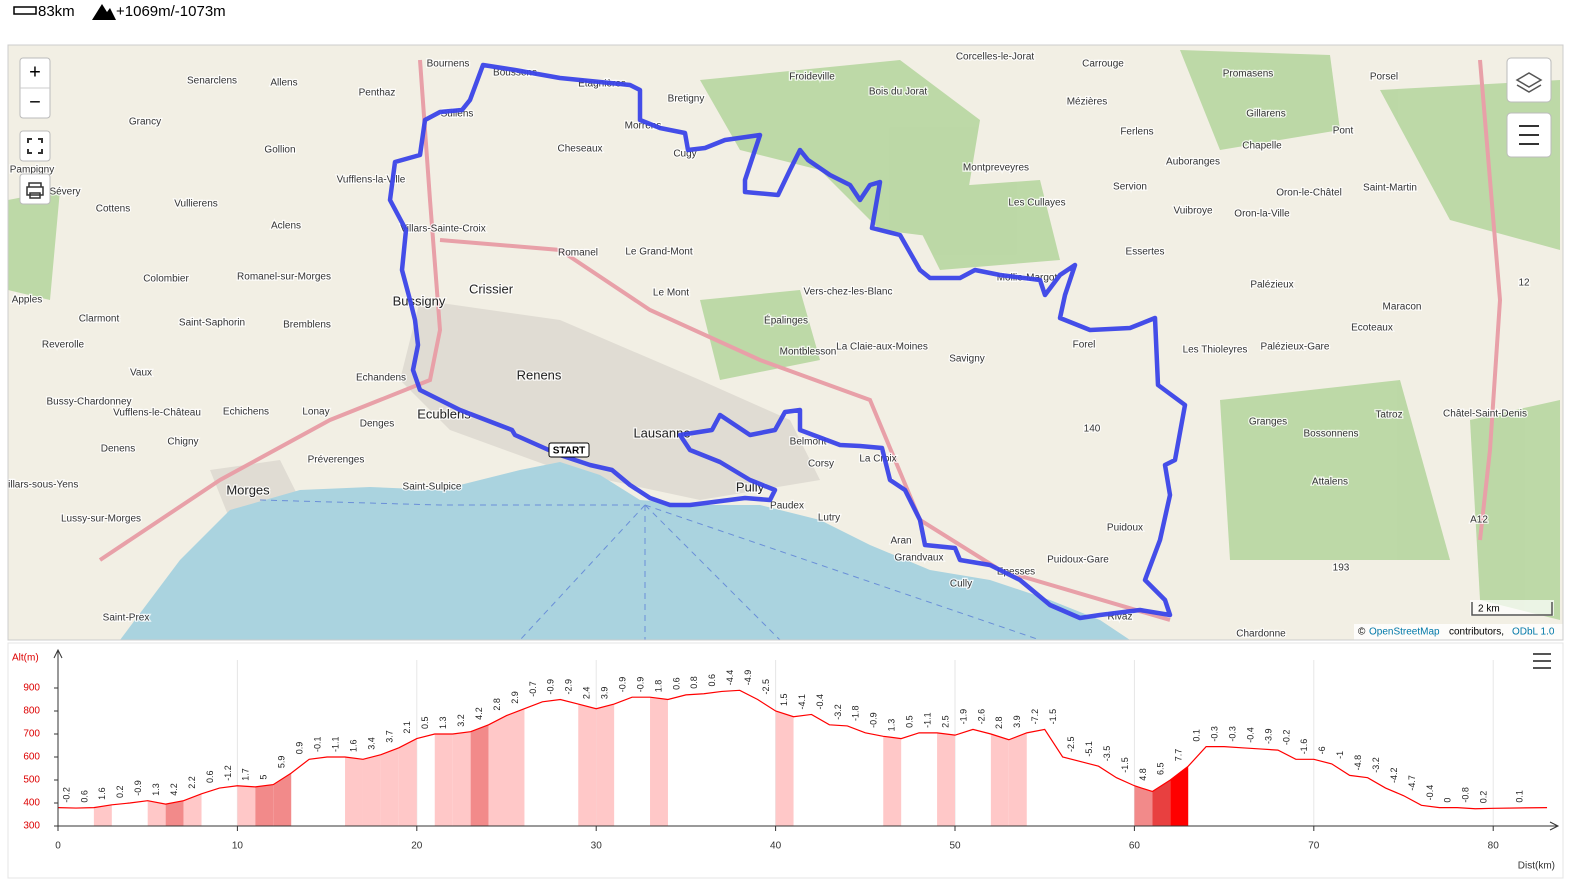 This screenshot has height=896, width=1587. Describe the element at coordinates (1390, 188) in the screenshot. I see `place-label: Saint-Martin` at that location.